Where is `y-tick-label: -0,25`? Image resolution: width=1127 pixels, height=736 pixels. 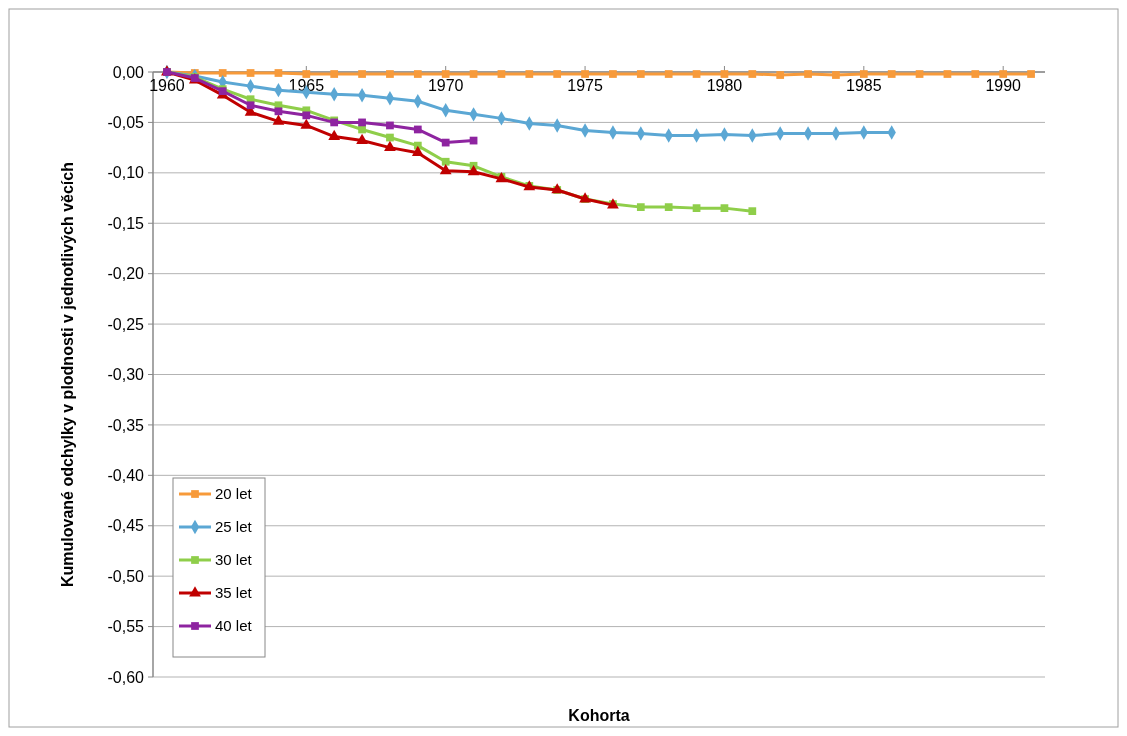 y-tick-label: -0,25 is located at coordinates (126, 324).